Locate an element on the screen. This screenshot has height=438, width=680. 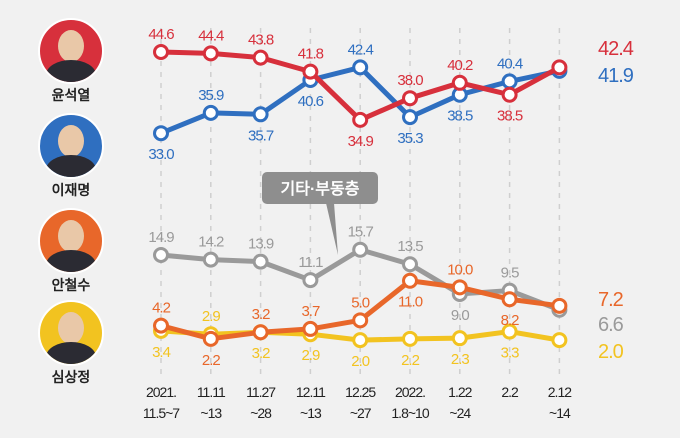
data-label: 2.2 is located at coordinates (211, 360).